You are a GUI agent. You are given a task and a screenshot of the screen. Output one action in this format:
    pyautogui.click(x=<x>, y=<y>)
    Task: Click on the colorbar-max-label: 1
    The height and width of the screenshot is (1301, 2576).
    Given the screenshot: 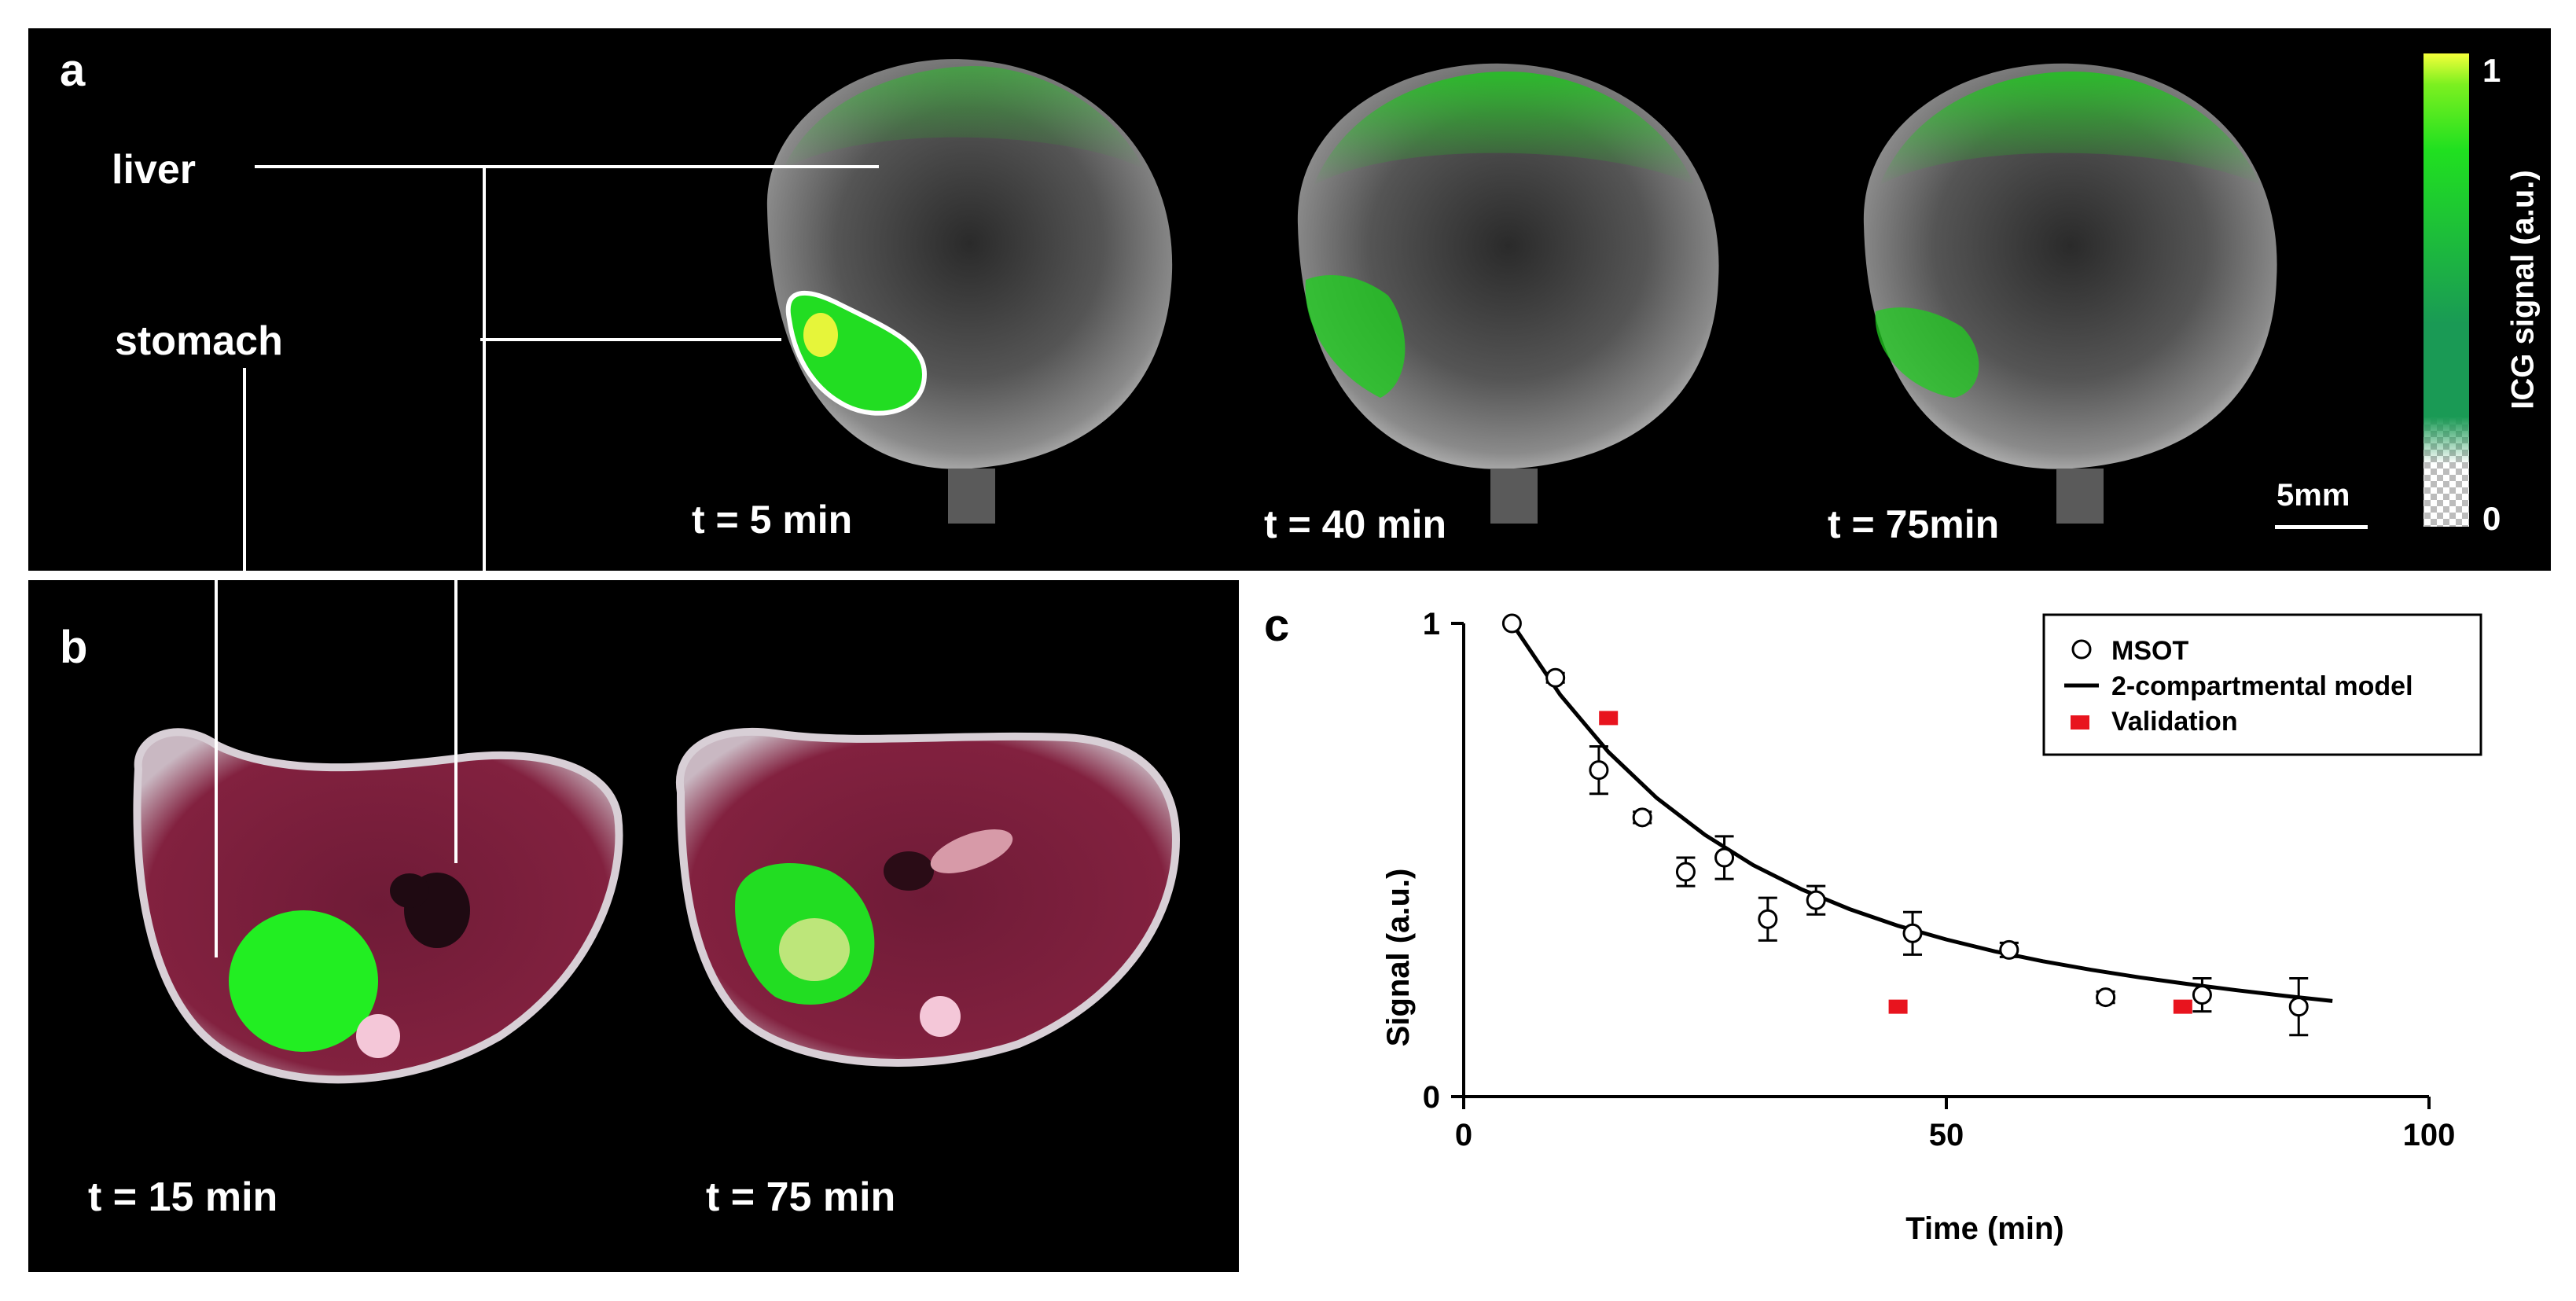 What is the action you would take?
    pyautogui.click(x=2491, y=70)
    